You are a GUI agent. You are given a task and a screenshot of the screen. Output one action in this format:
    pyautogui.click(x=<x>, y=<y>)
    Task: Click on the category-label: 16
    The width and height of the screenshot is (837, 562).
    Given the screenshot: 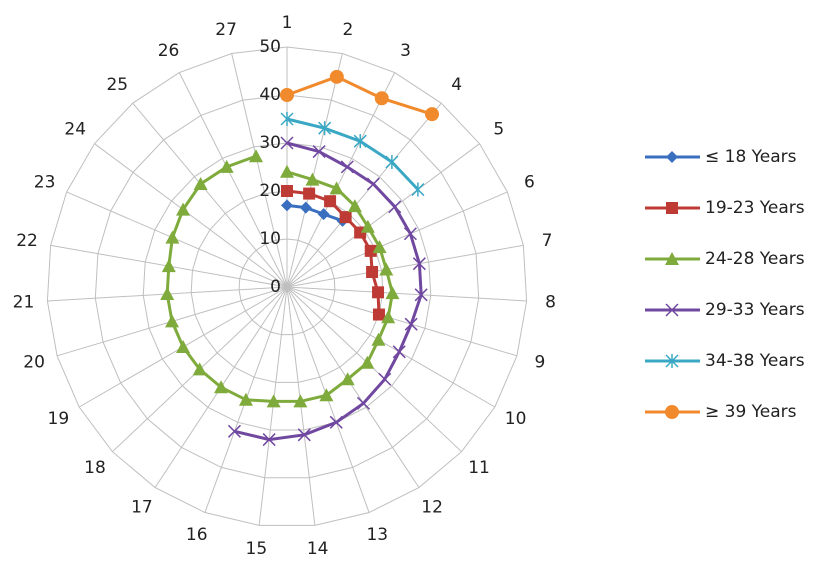 What is the action you would take?
    pyautogui.click(x=197, y=535)
    